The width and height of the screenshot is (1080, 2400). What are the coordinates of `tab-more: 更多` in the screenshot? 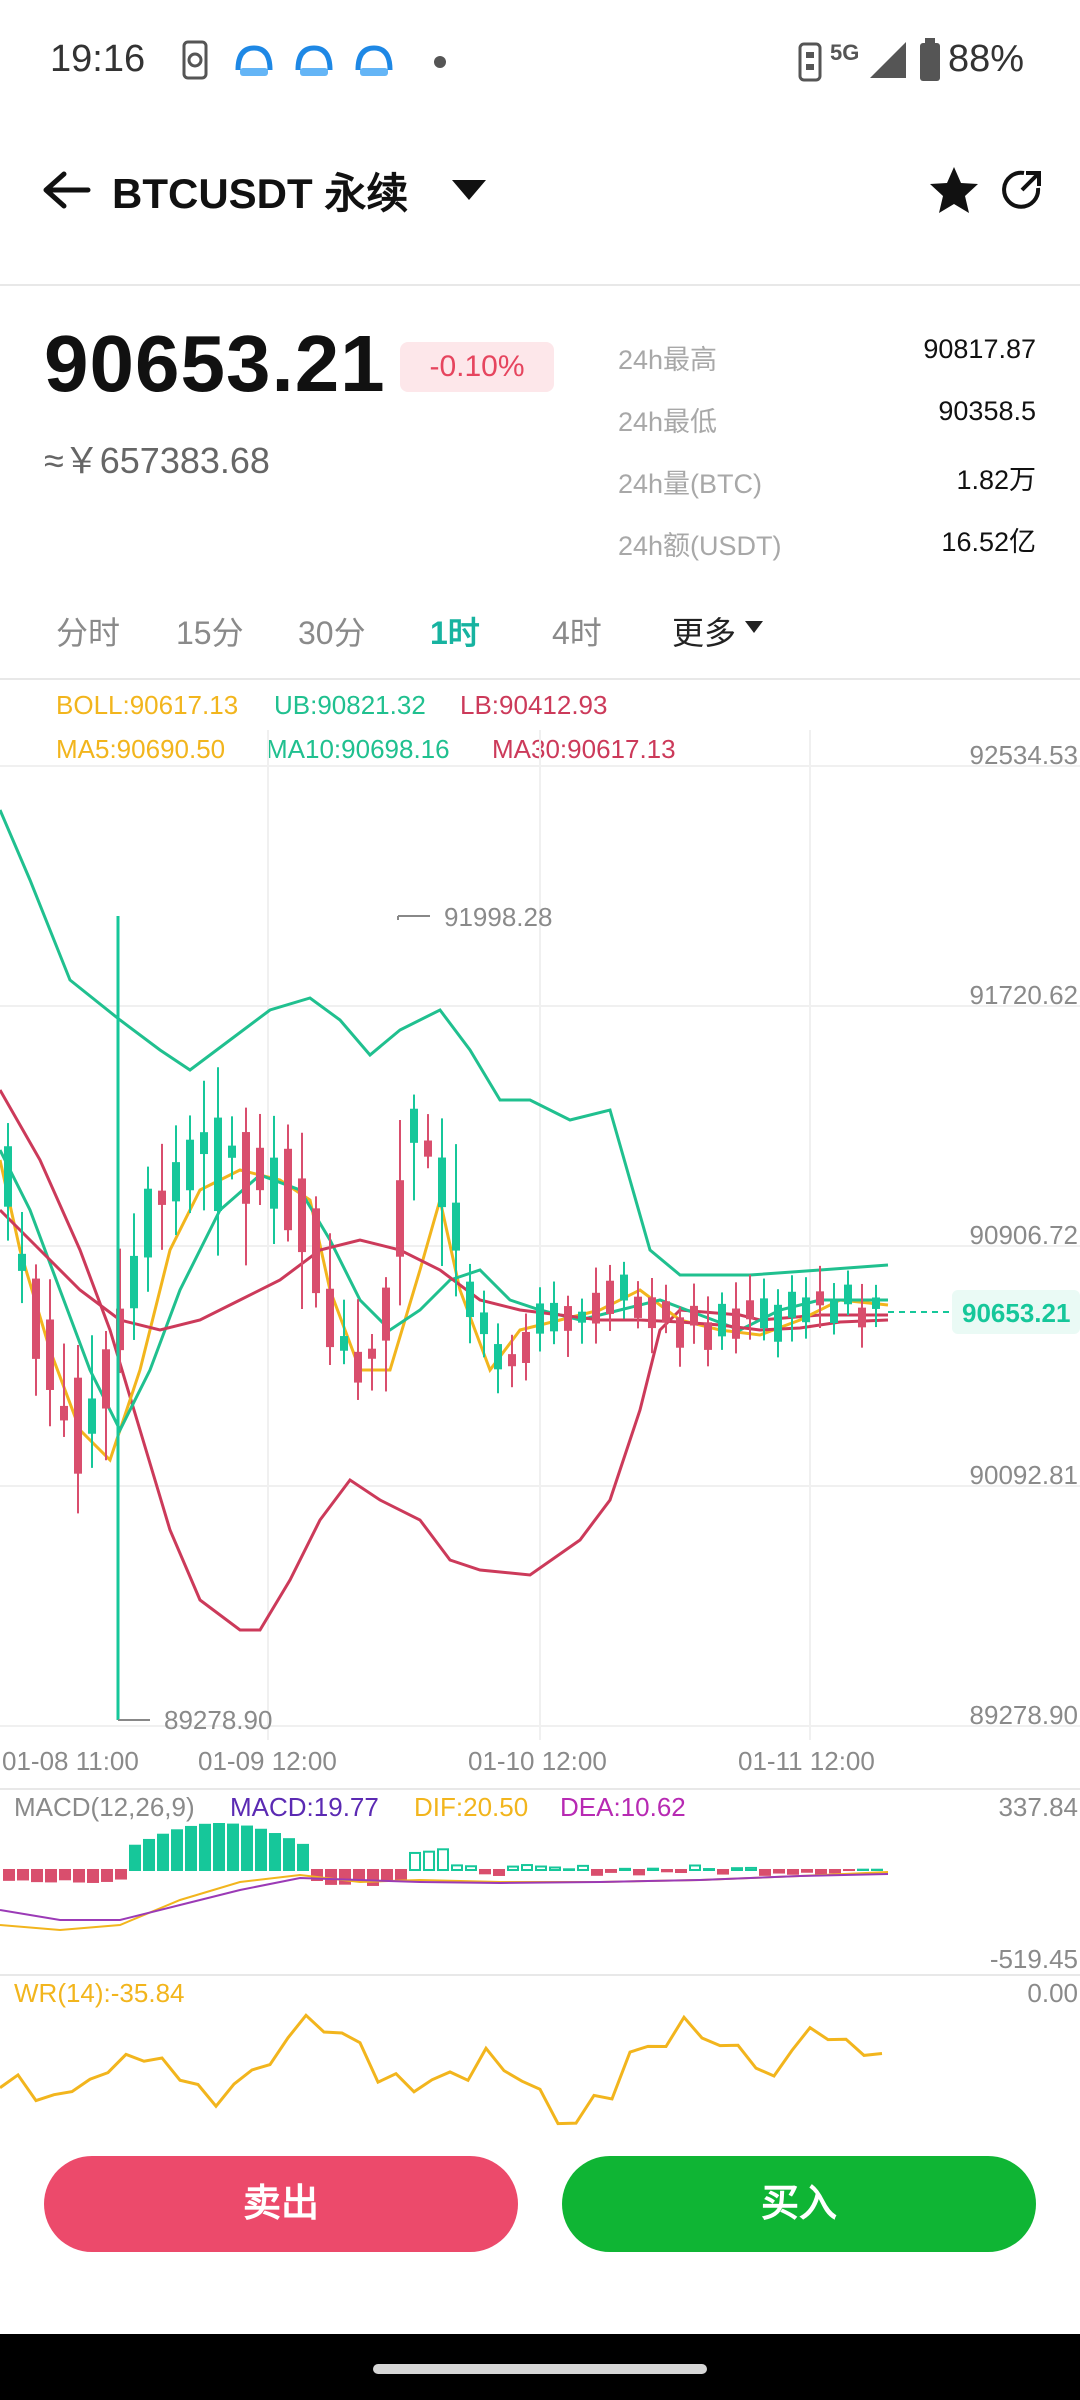 It's located at (704, 633).